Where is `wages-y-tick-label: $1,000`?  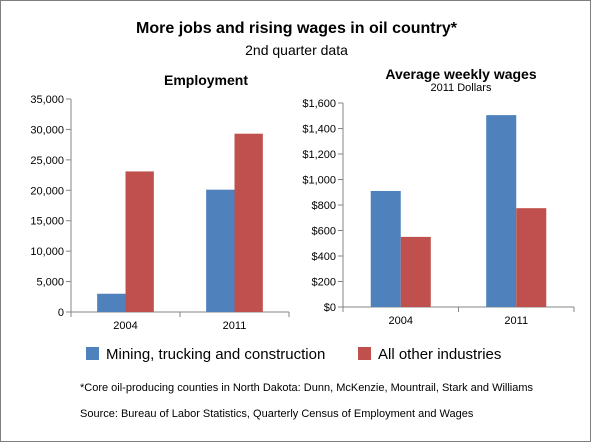
wages-y-tick-label: $1,000 is located at coordinates (319, 181).